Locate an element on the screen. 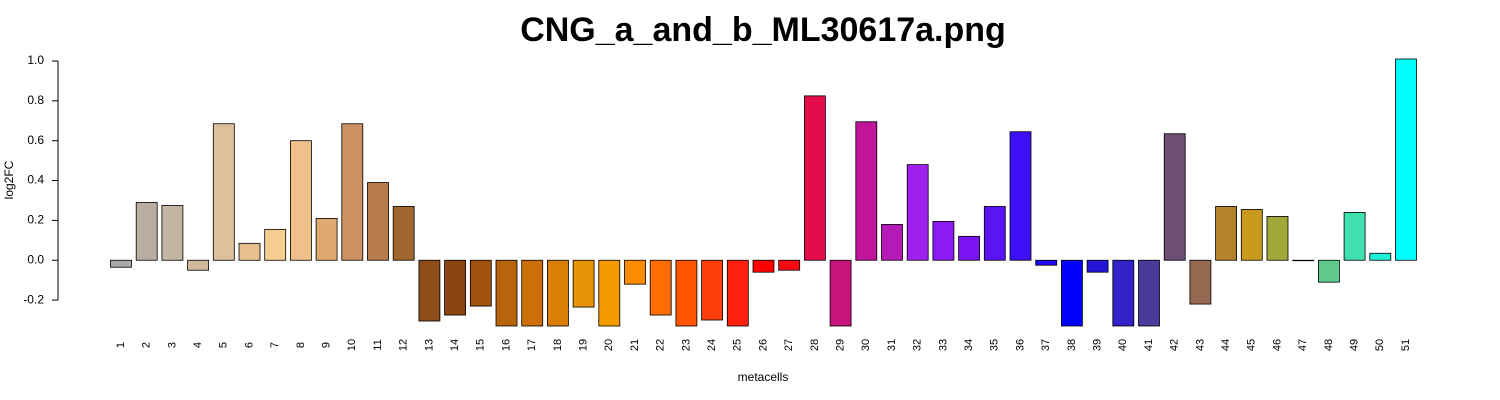  x-tick-label: 20 is located at coordinates (609, 345).